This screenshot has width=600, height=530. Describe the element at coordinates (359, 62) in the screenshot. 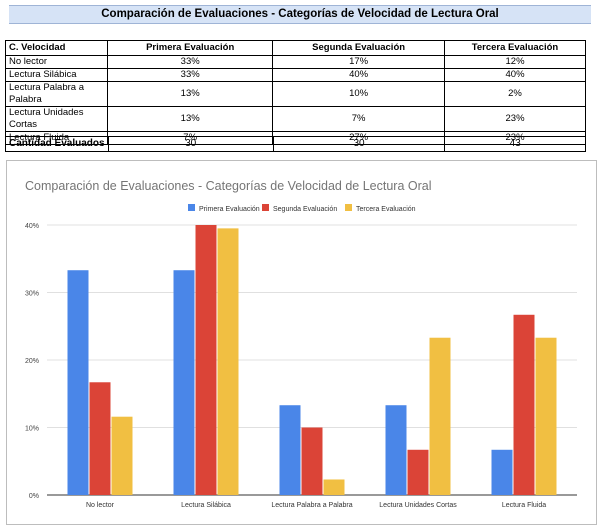

I see `cell-value: 17%` at that location.